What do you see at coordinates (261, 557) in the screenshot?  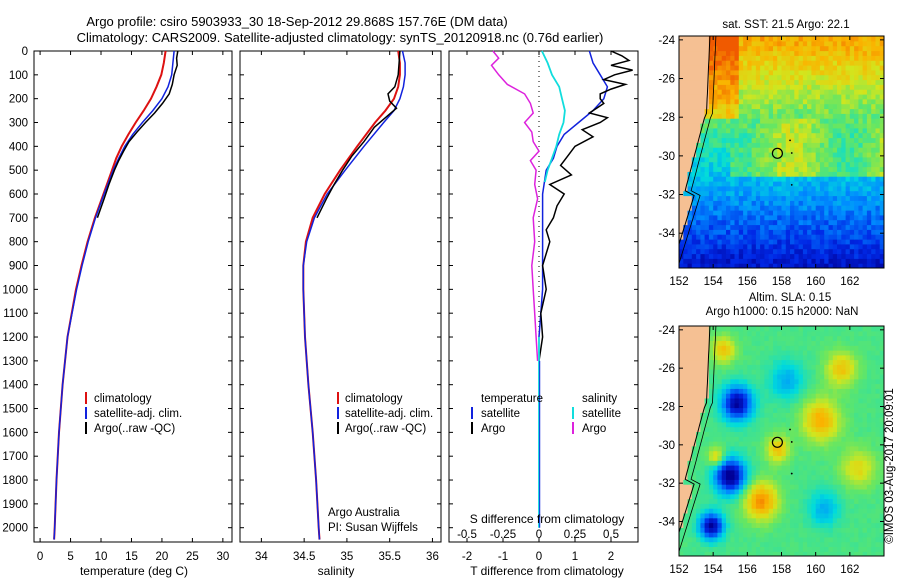 I see `x-tick-label: 34` at bounding box center [261, 557].